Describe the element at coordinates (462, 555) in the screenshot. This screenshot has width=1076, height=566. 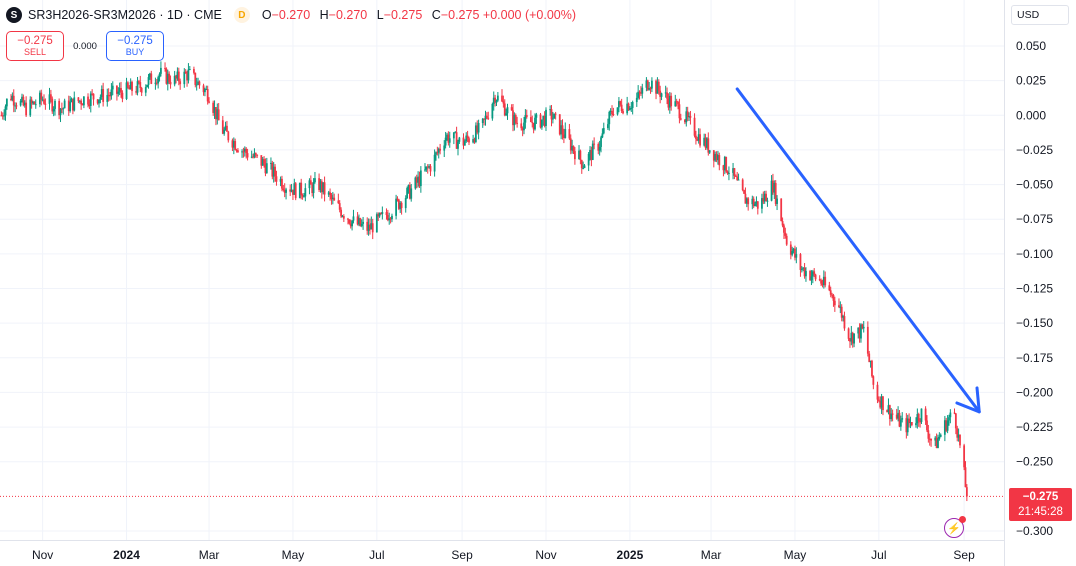
I see `x-tick-label: Sep` at that location.